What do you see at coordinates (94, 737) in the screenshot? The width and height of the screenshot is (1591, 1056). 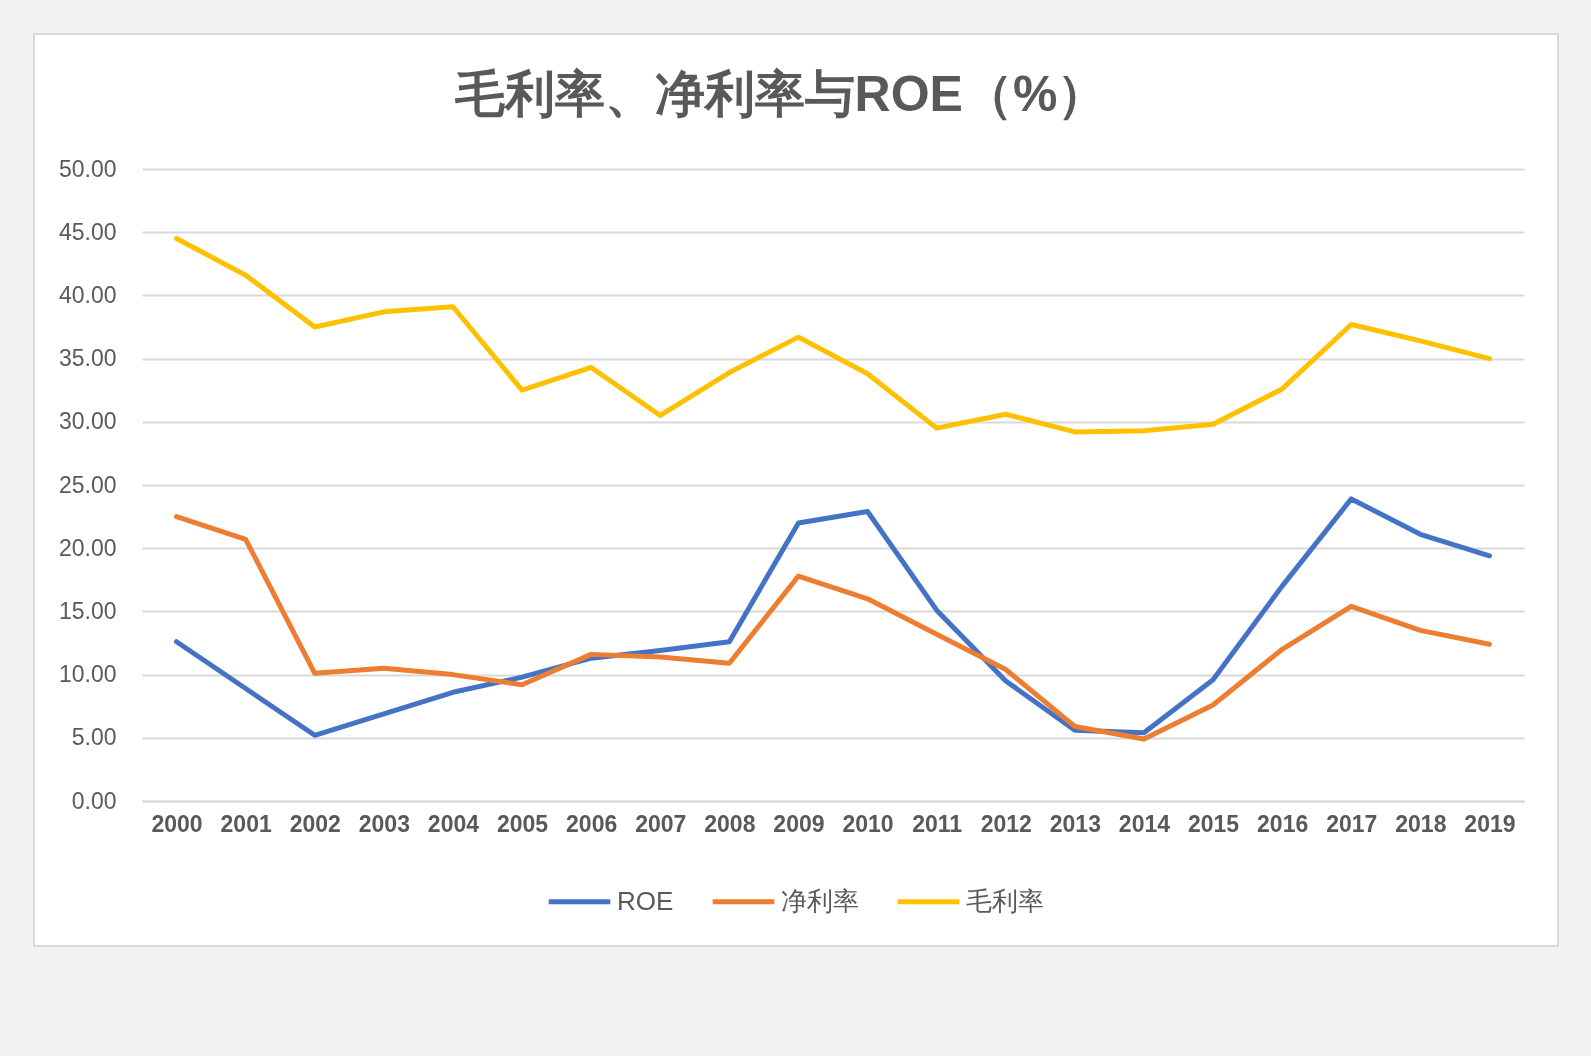 I see `y-tick-label: 5.00` at bounding box center [94, 737].